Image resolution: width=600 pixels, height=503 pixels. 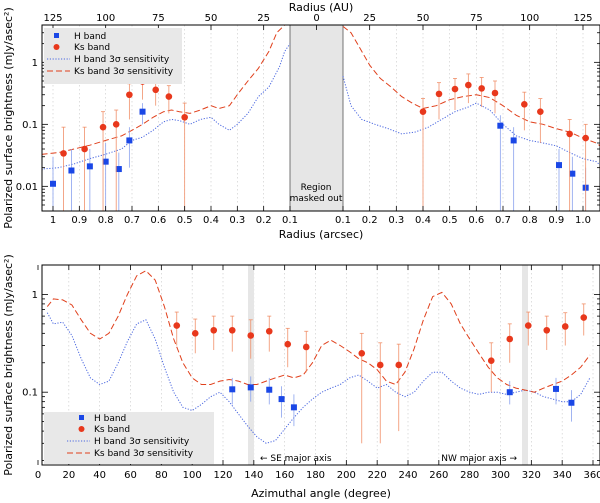 I want to click on bottom-y-label: Polarized surface brightness (mJy/asec²), so click(x=8, y=365).